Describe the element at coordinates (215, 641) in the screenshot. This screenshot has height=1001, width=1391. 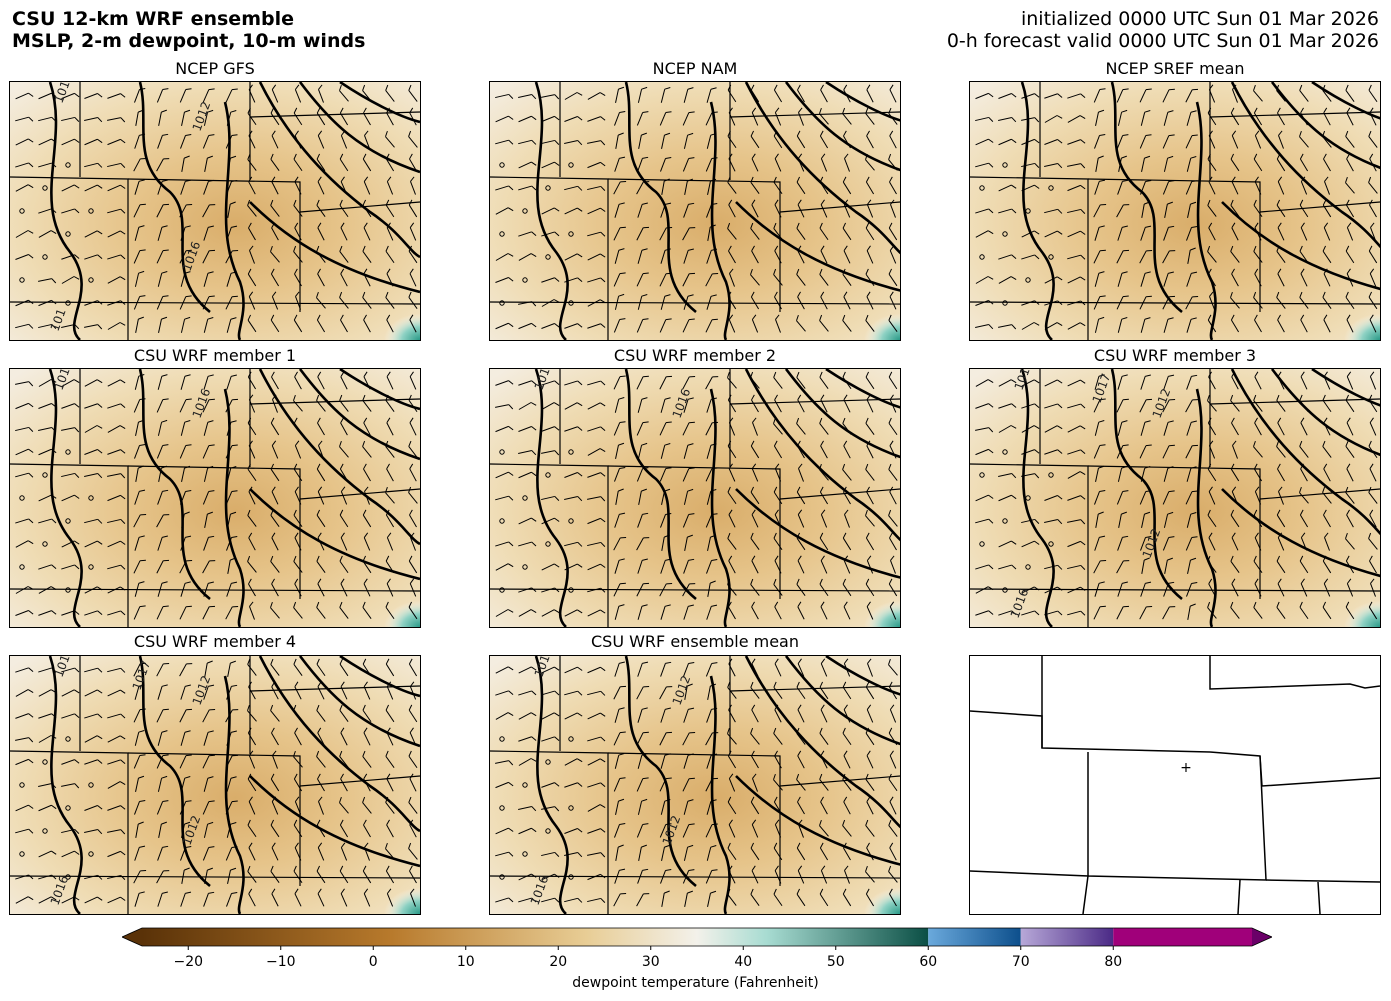
I see `panel-title-member-4: CSU WRF member 4` at that location.